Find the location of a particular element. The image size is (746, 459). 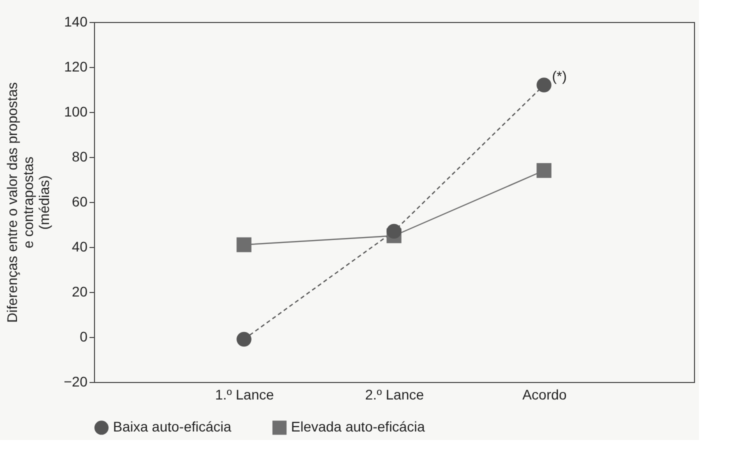

y-tick-label: 20 is located at coordinates (80, 292).